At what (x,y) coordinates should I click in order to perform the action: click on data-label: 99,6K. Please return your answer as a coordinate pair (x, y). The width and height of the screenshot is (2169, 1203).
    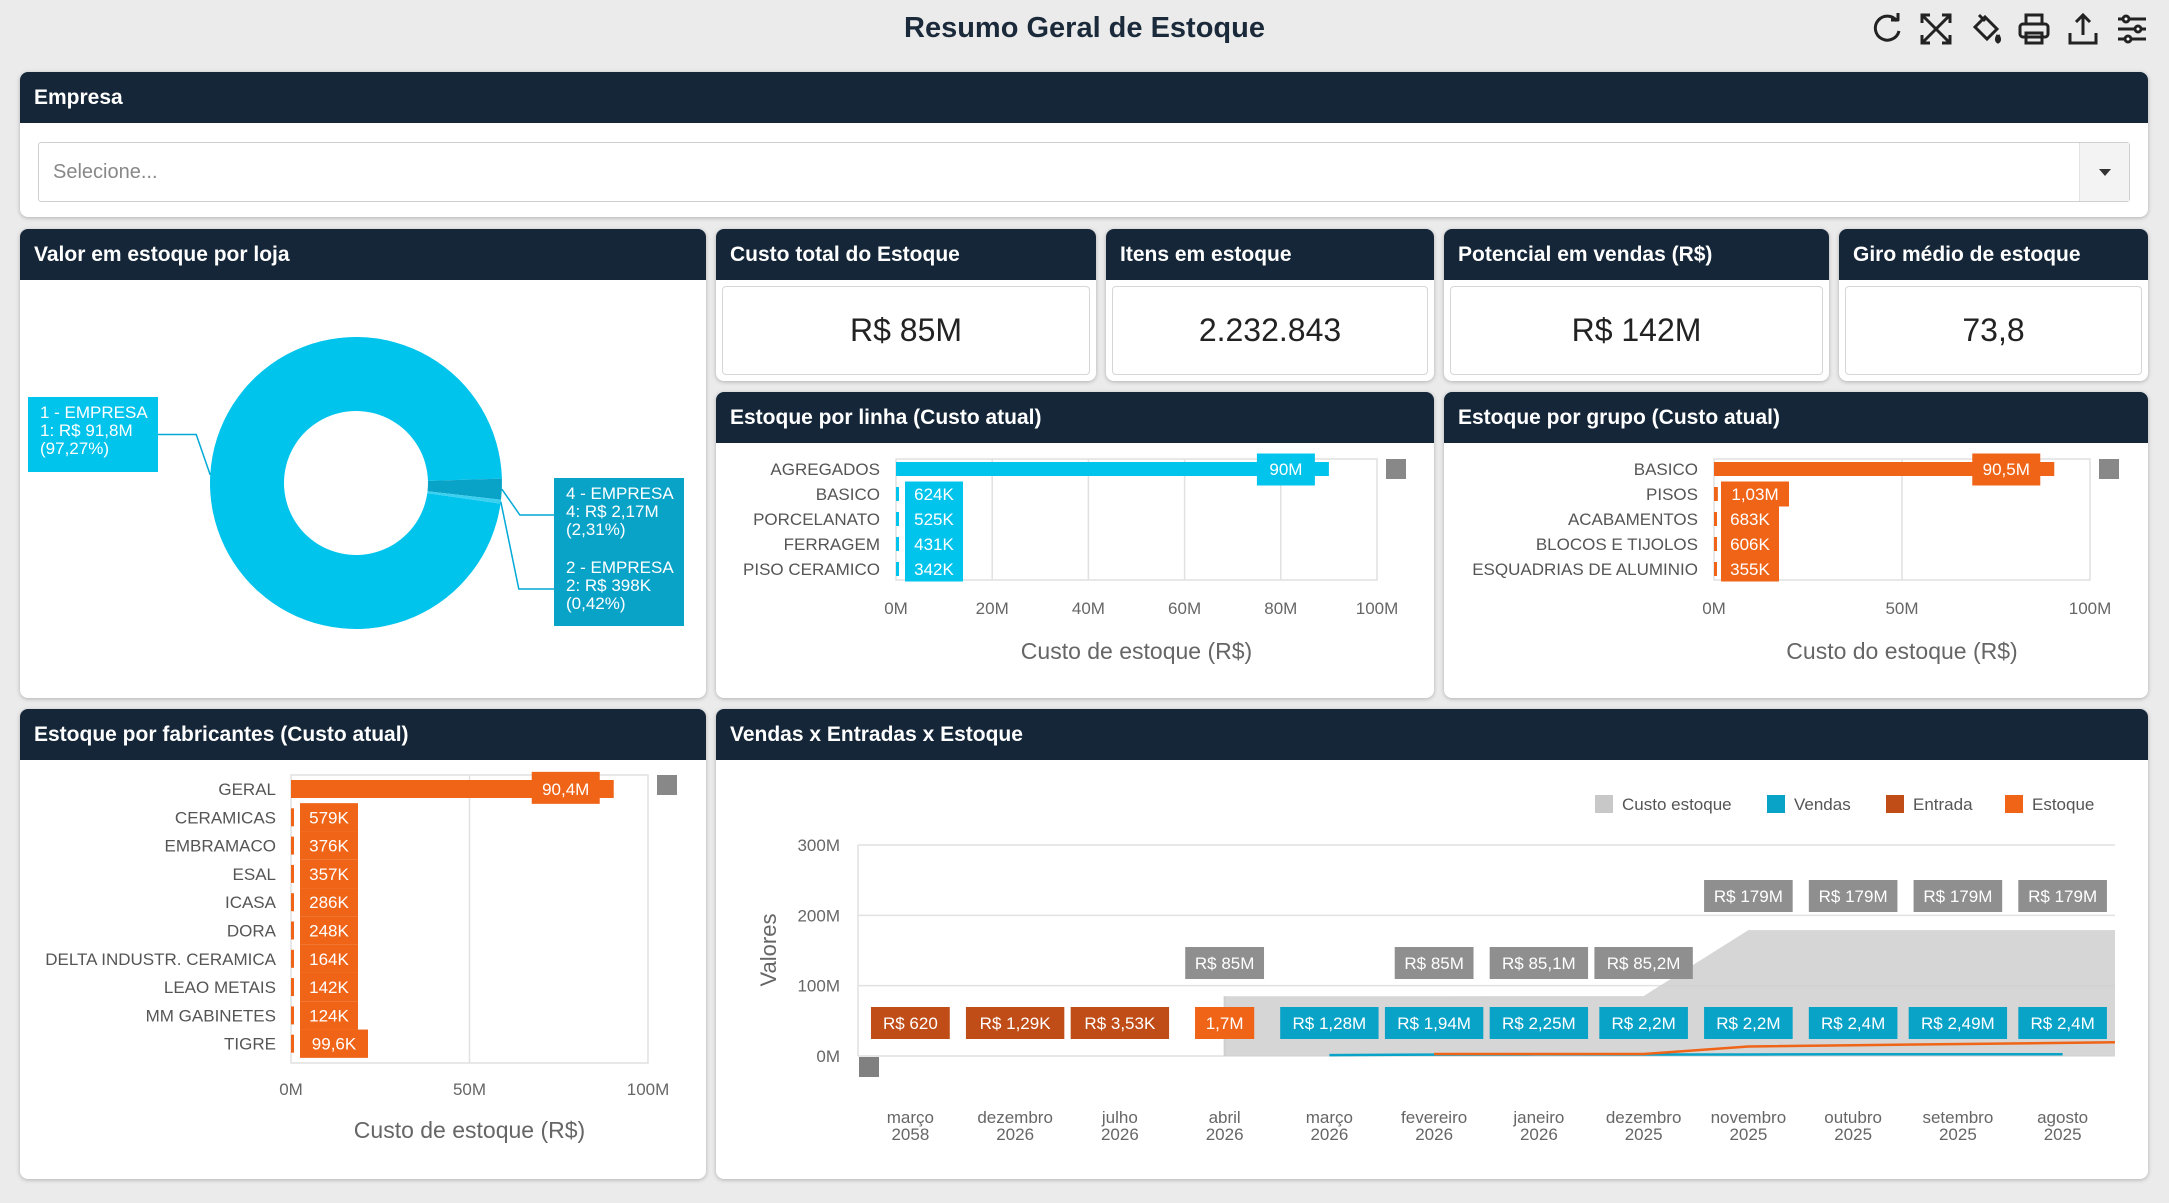
    Looking at the image, I should click on (334, 1044).